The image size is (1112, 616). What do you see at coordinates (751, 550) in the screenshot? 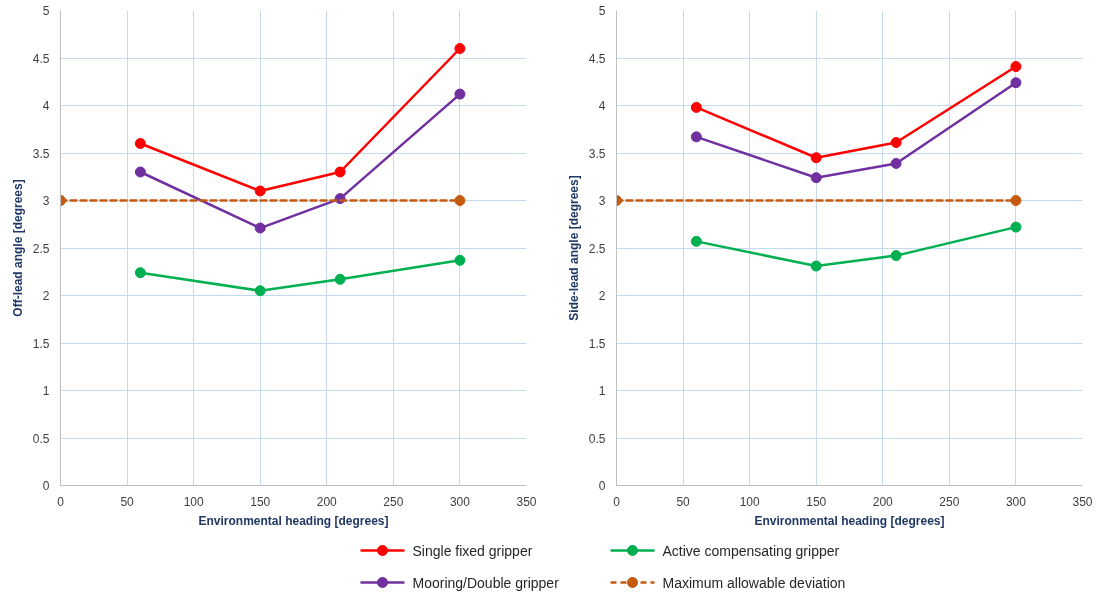
I see `legend-label: Active compensating gripper` at bounding box center [751, 550].